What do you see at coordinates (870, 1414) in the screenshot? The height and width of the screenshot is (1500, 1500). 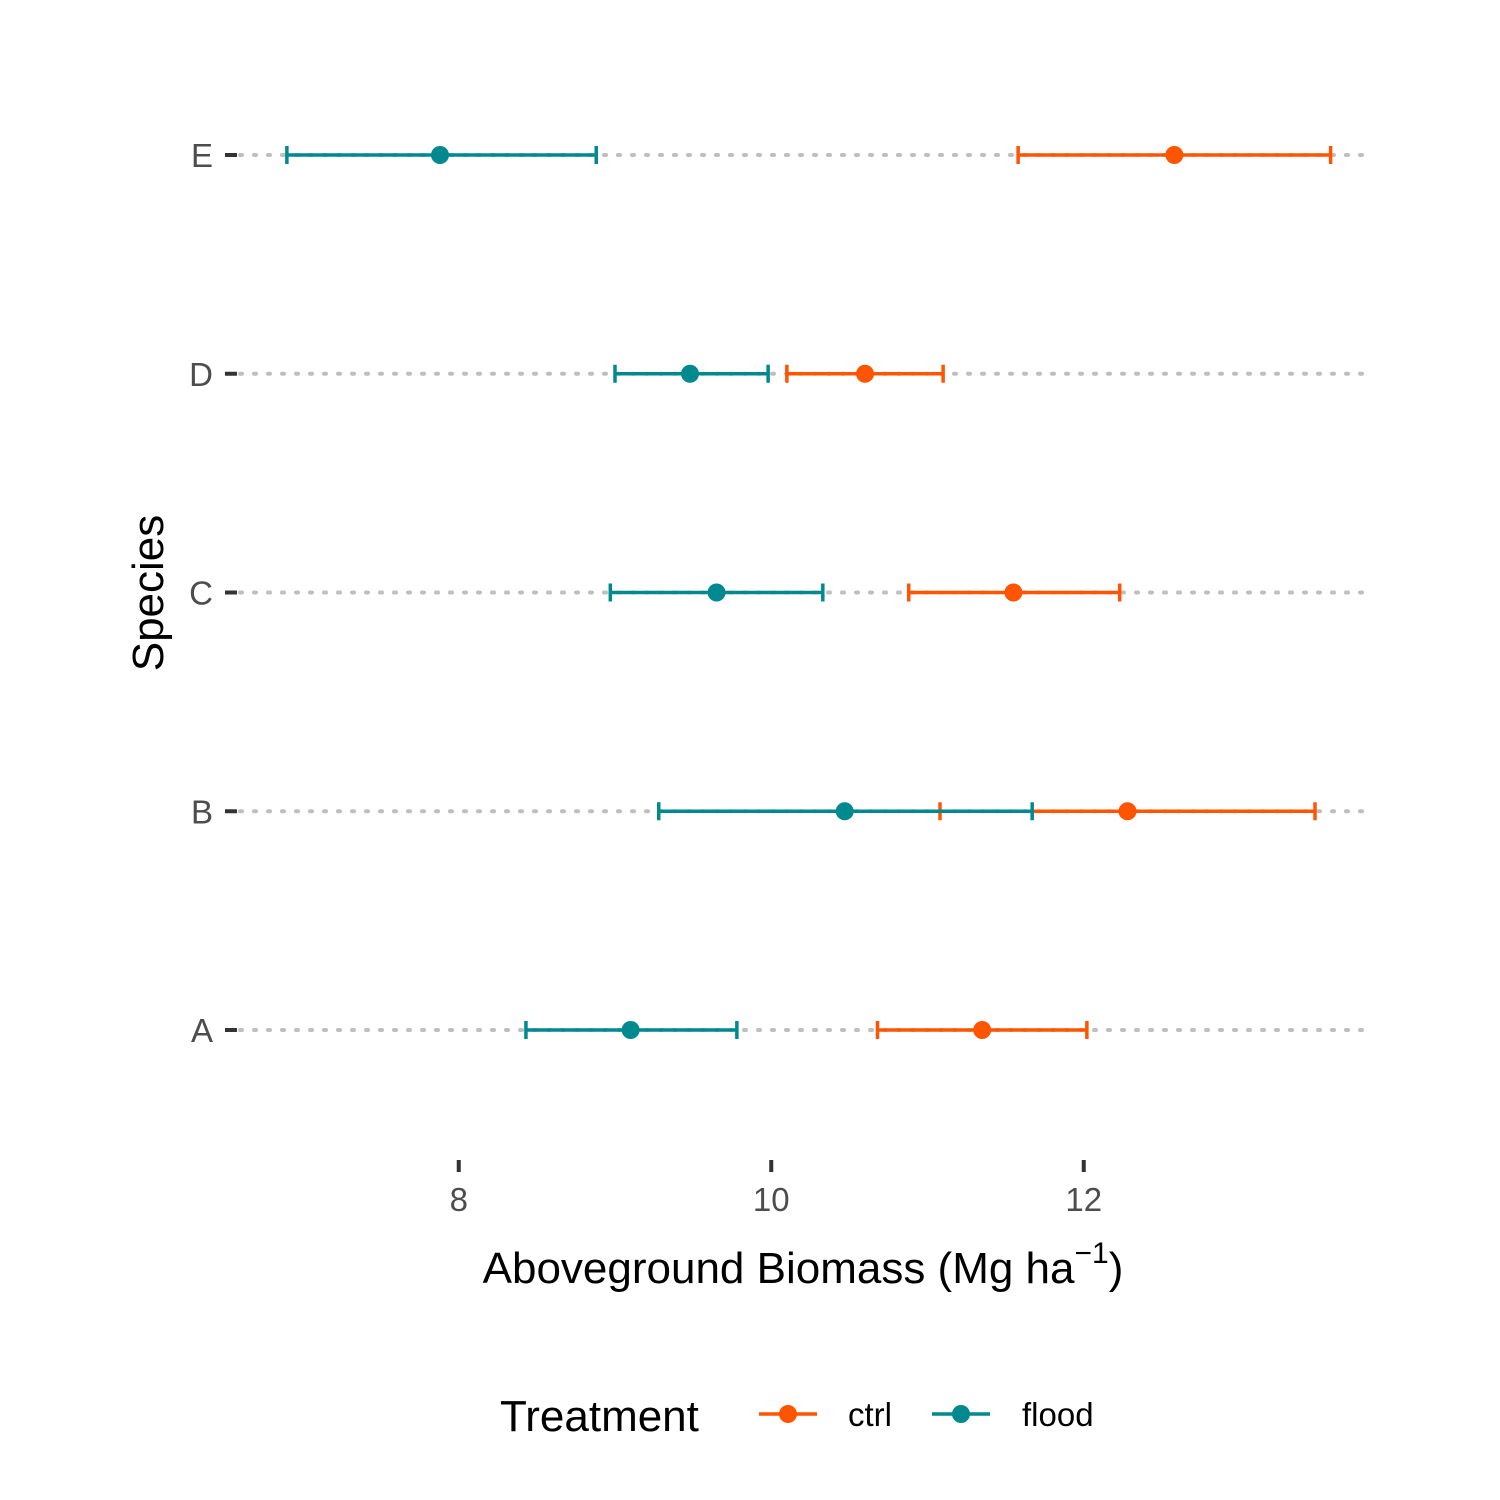 I see `legend-label-ctrl: ctrl` at bounding box center [870, 1414].